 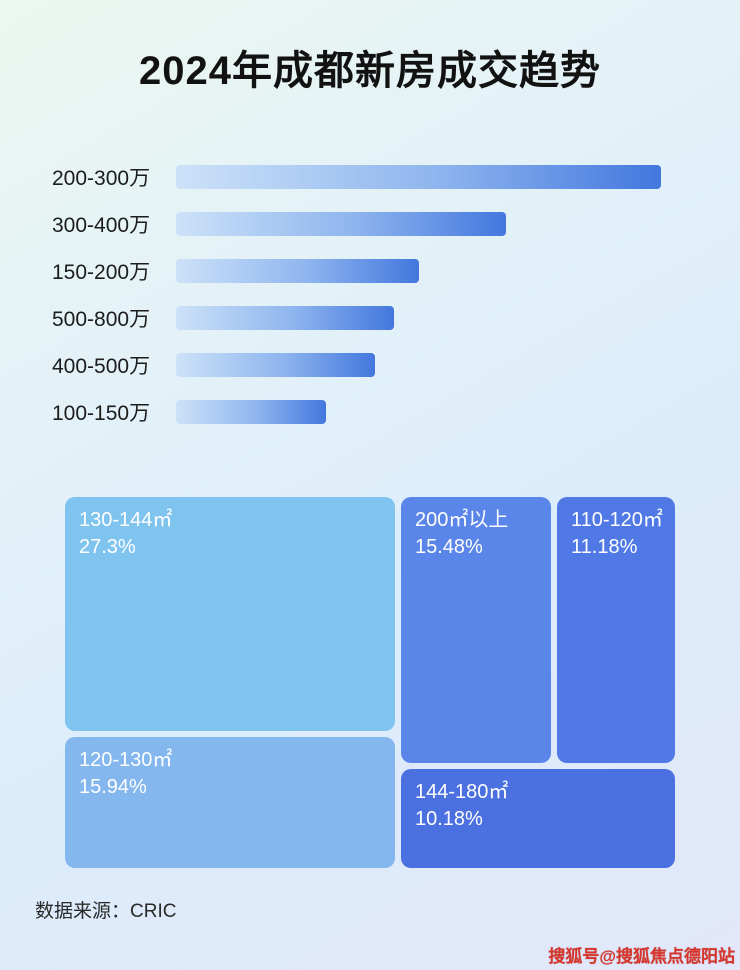 What do you see at coordinates (113, 787) in the screenshot?
I see `treemap-block-value: 15.94%` at bounding box center [113, 787].